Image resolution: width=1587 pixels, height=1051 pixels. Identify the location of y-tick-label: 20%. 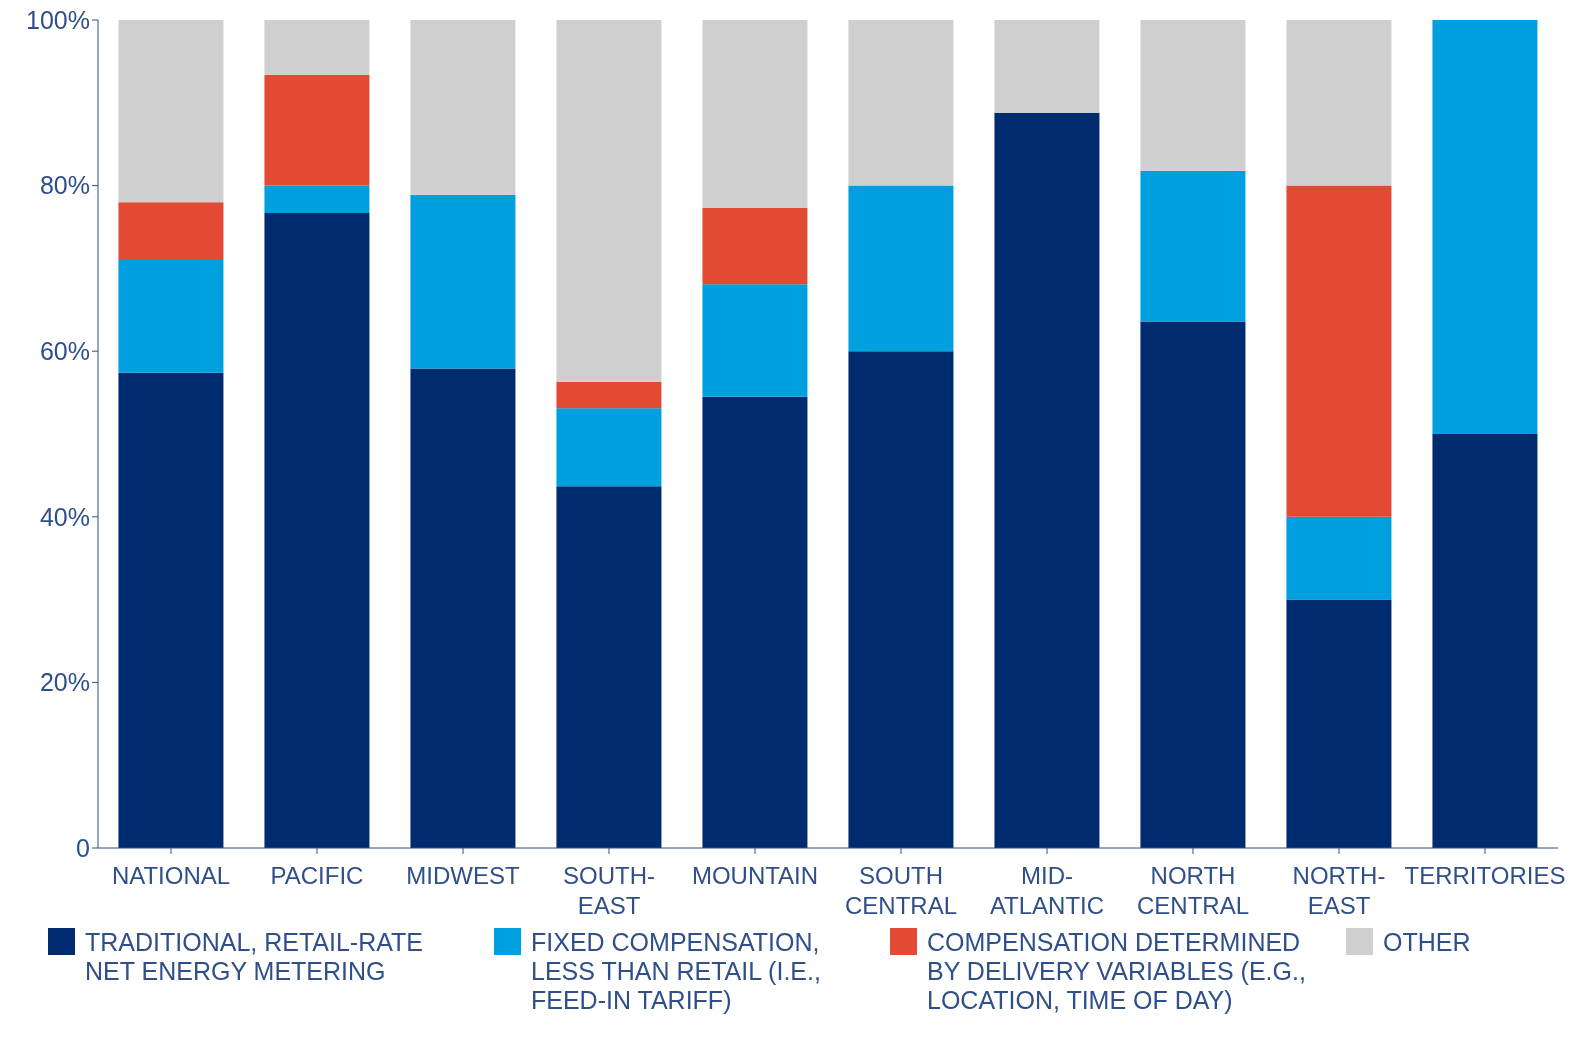
(64, 682).